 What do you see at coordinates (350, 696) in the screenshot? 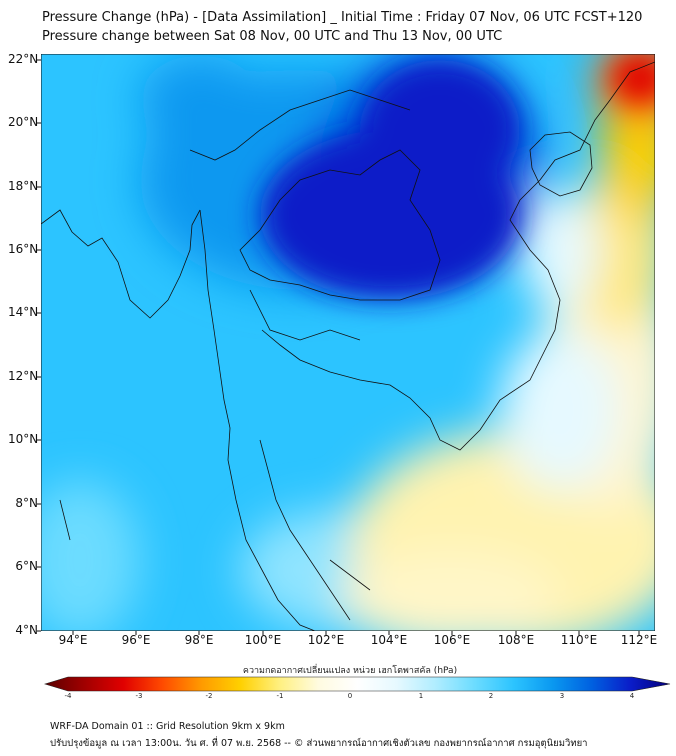
I see `colorbar-tick: 0` at bounding box center [350, 696].